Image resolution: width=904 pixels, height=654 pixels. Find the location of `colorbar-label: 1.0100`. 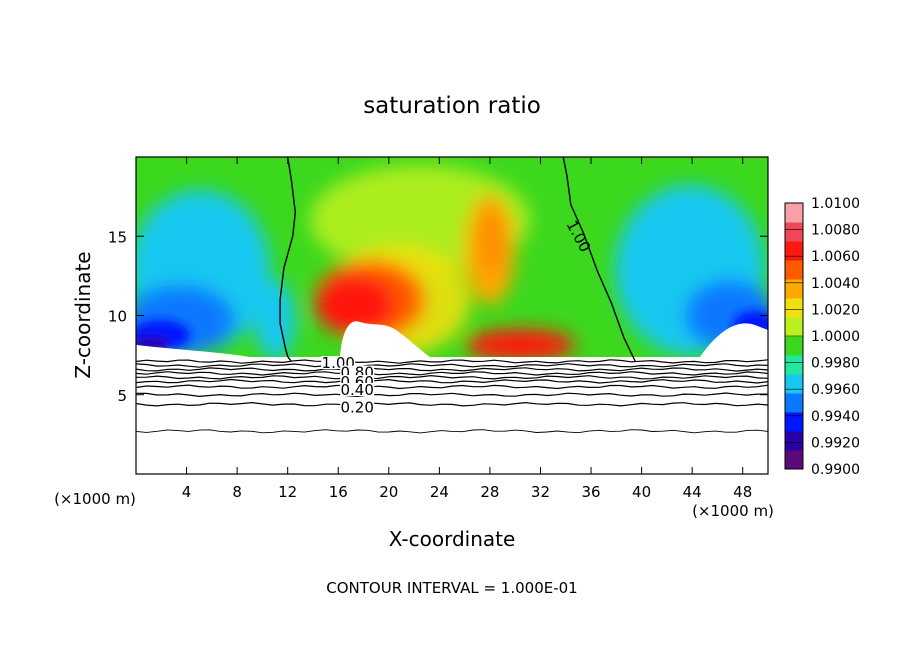

colorbar-label: 1.0100 is located at coordinates (835, 204).